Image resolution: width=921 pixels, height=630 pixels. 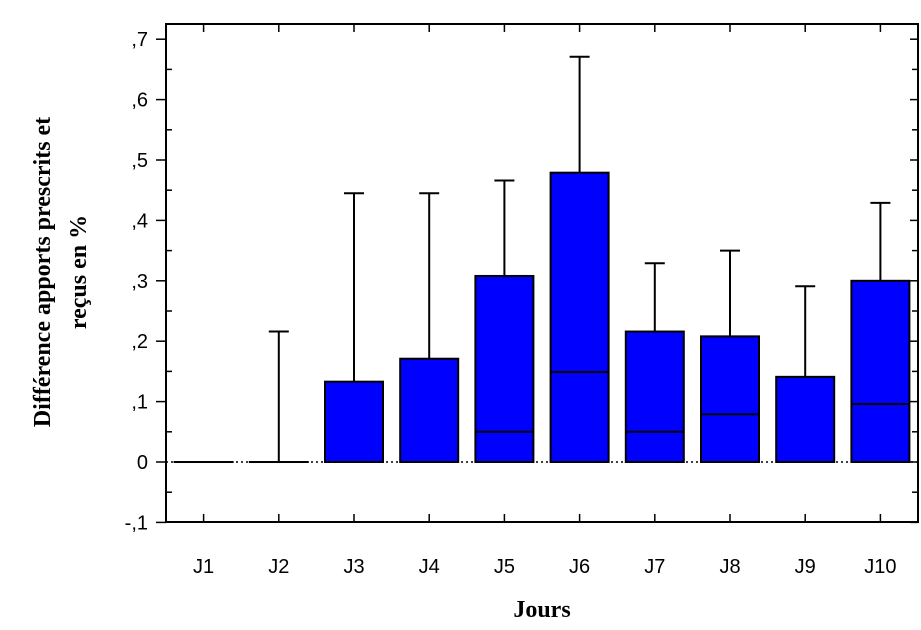 I want to click on y-tick-label: ,1, so click(x=139, y=403).